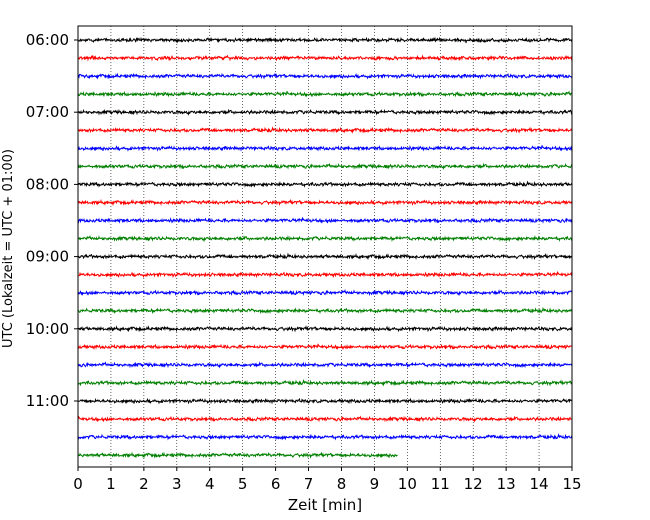 This screenshot has height=520, width=650. Describe the element at coordinates (571, 484) in the screenshot. I see `x-tick-label-15: 15` at that location.